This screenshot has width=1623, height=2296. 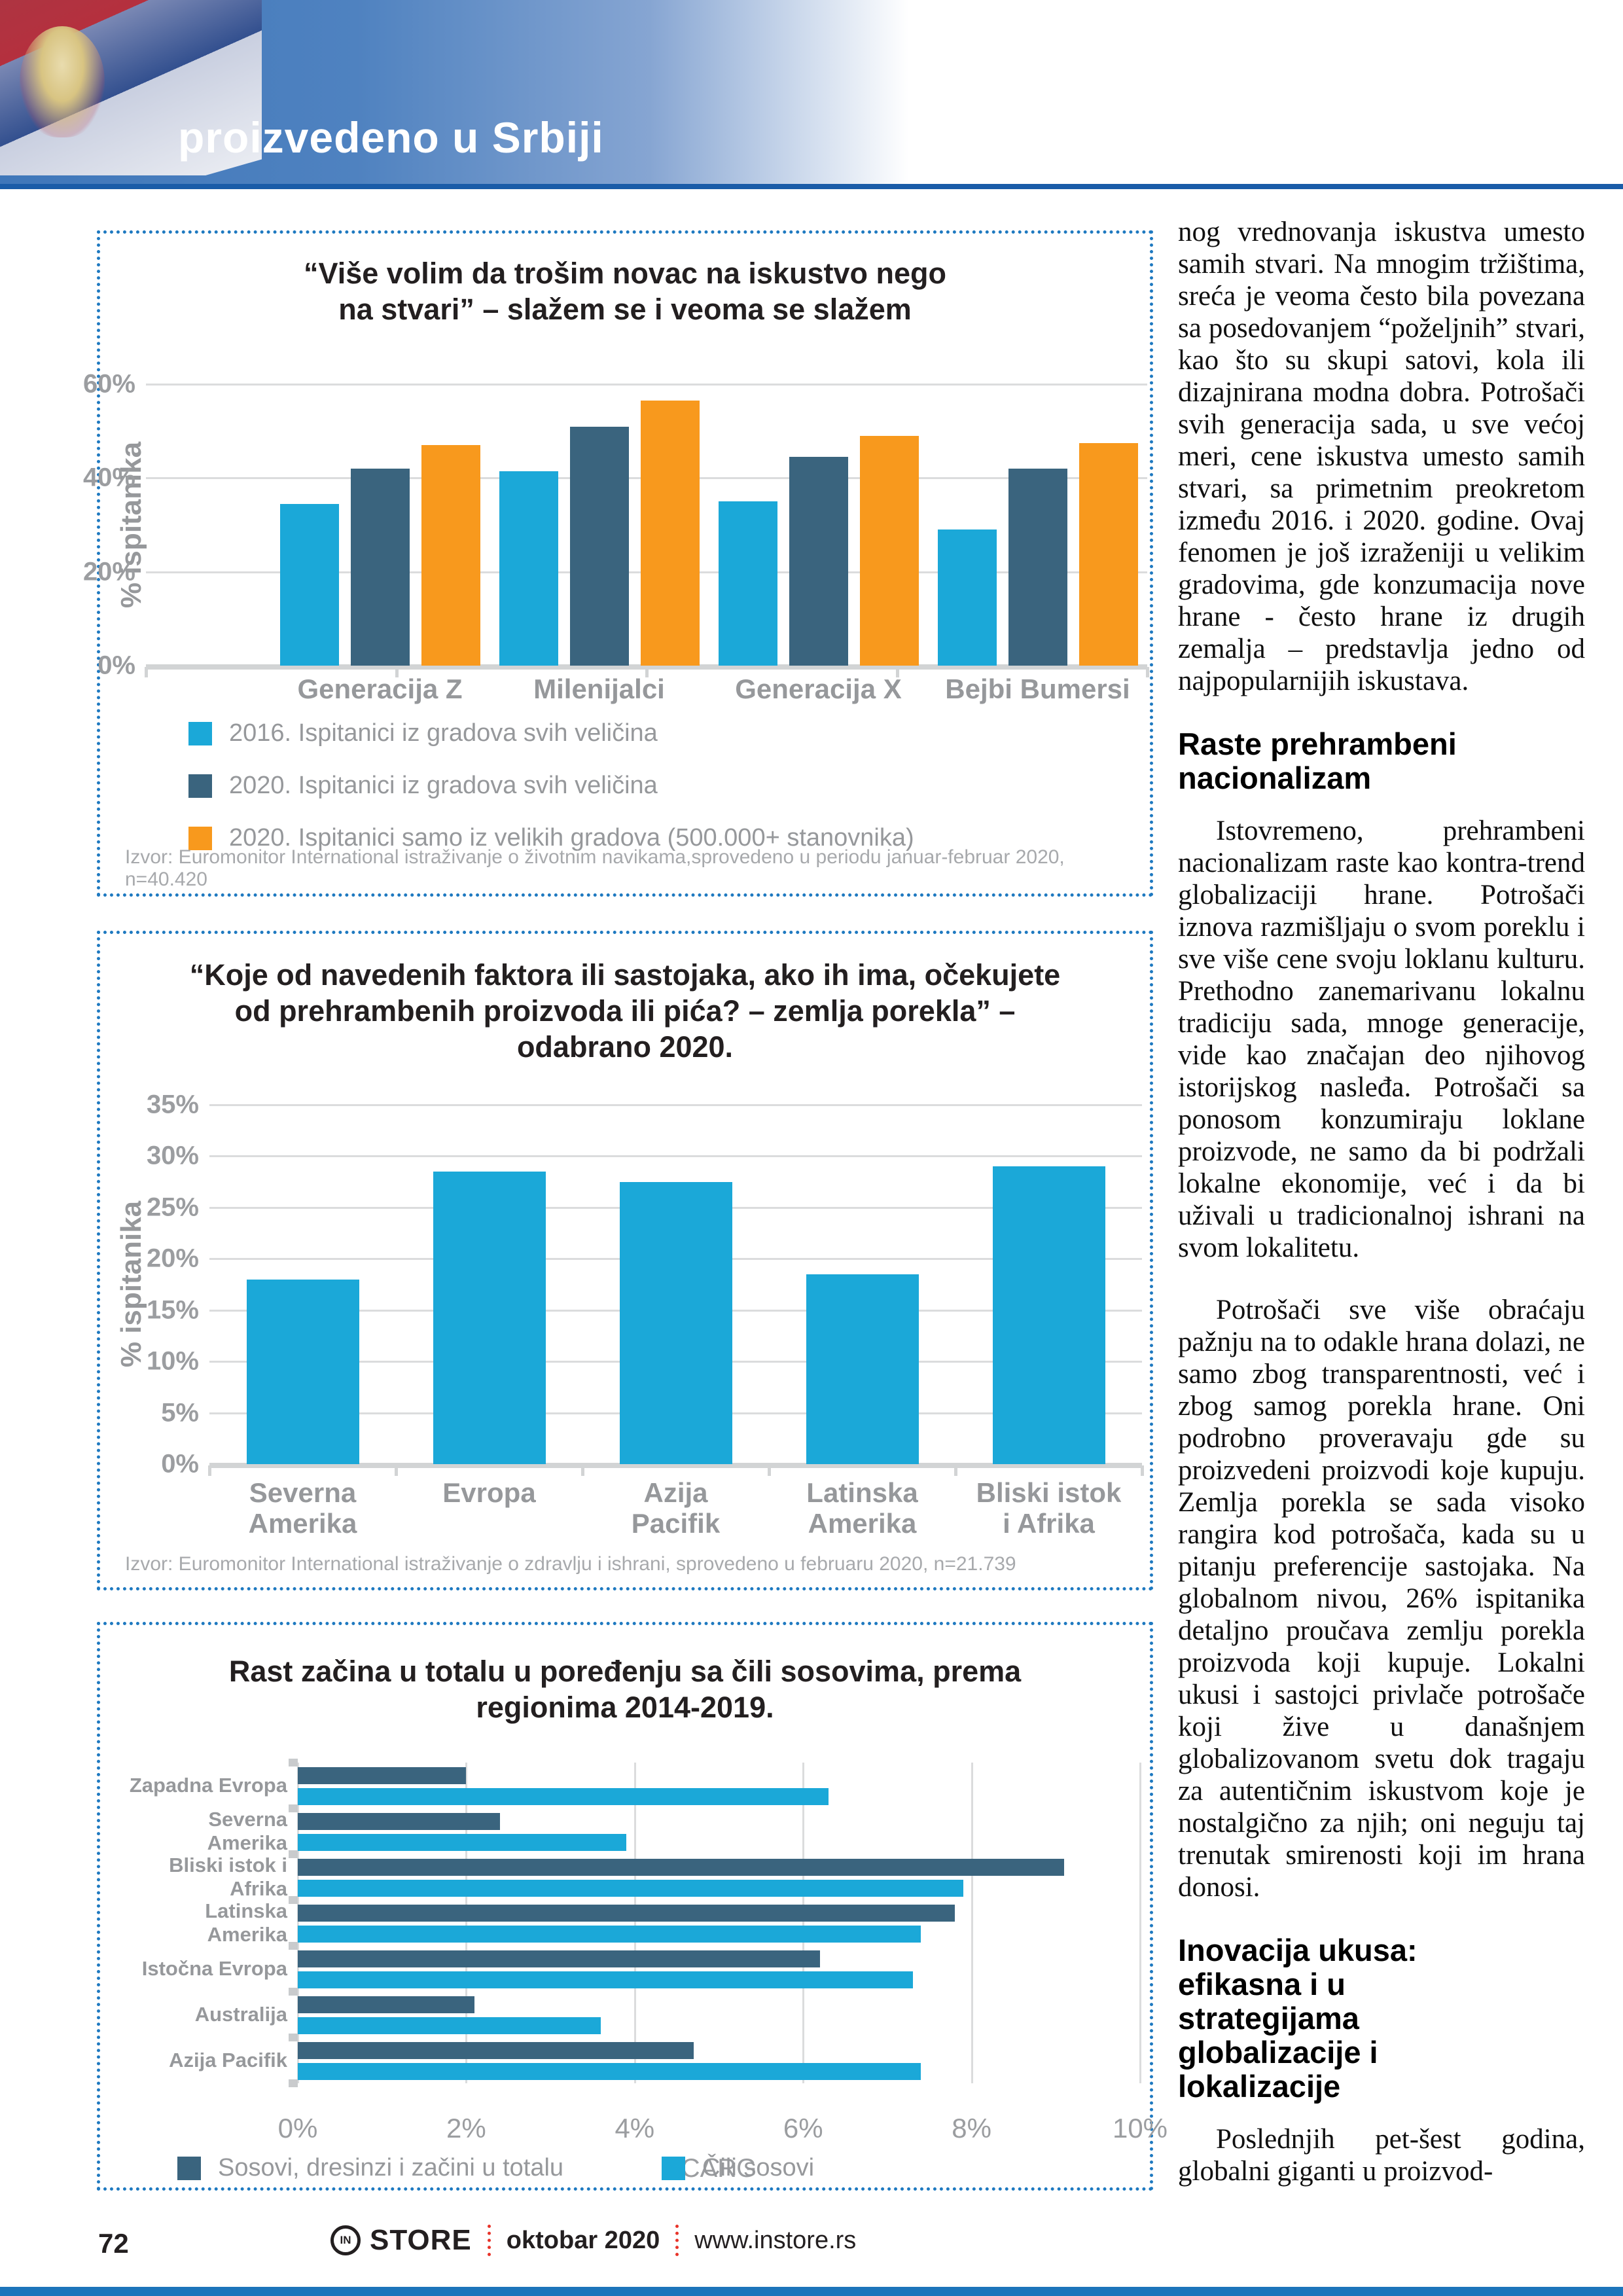 I want to click on bottom-accent-bar, so click(x=811, y=2291).